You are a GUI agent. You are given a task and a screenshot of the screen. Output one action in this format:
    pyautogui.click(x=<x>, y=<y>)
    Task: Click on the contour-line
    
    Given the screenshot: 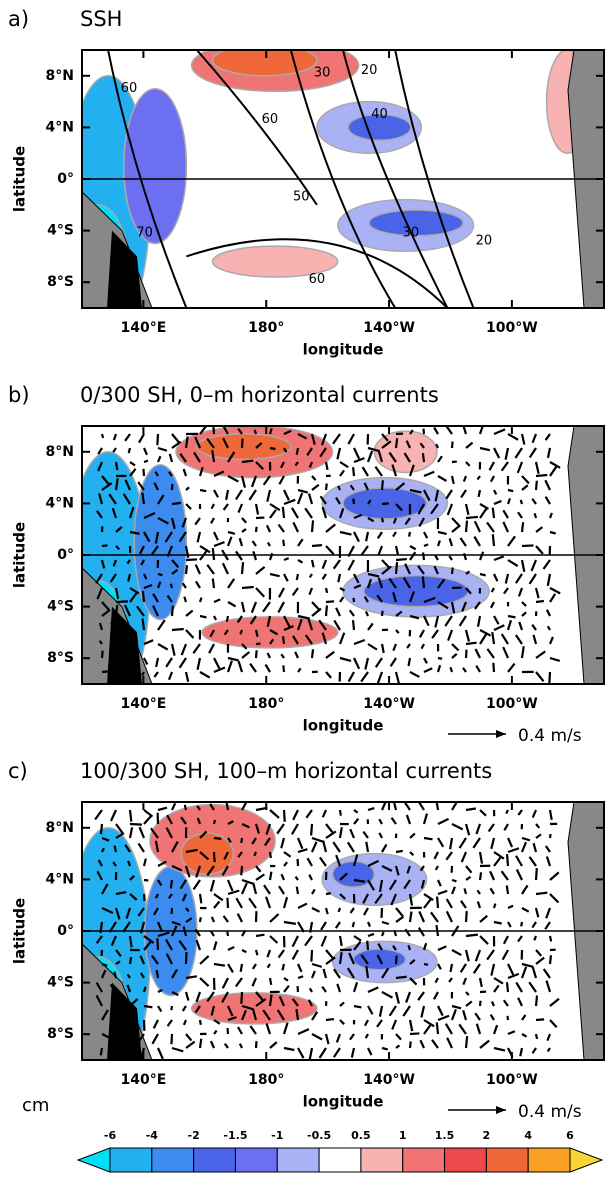 What is the action you would take?
    pyautogui.click(x=317, y=273)
    